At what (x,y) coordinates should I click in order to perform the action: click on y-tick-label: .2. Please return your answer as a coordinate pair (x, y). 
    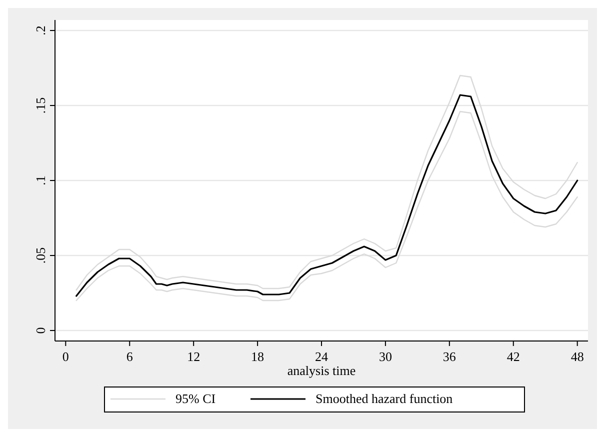
    Looking at the image, I should click on (40, 31).